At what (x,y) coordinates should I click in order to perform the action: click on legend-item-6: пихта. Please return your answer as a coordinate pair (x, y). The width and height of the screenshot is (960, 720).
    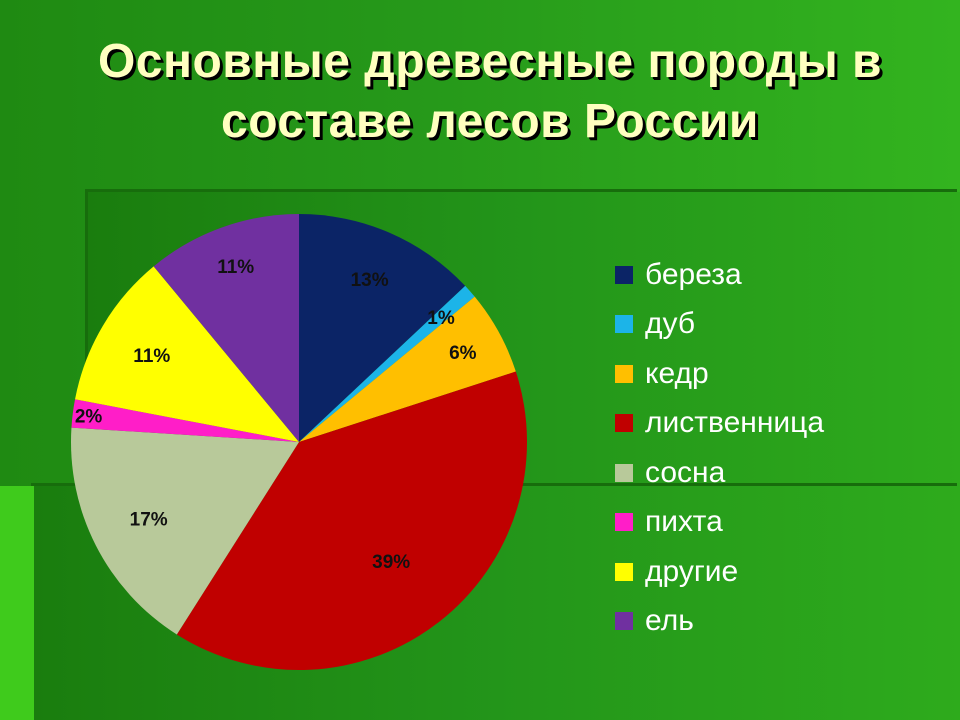
    Looking at the image, I should click on (719, 523).